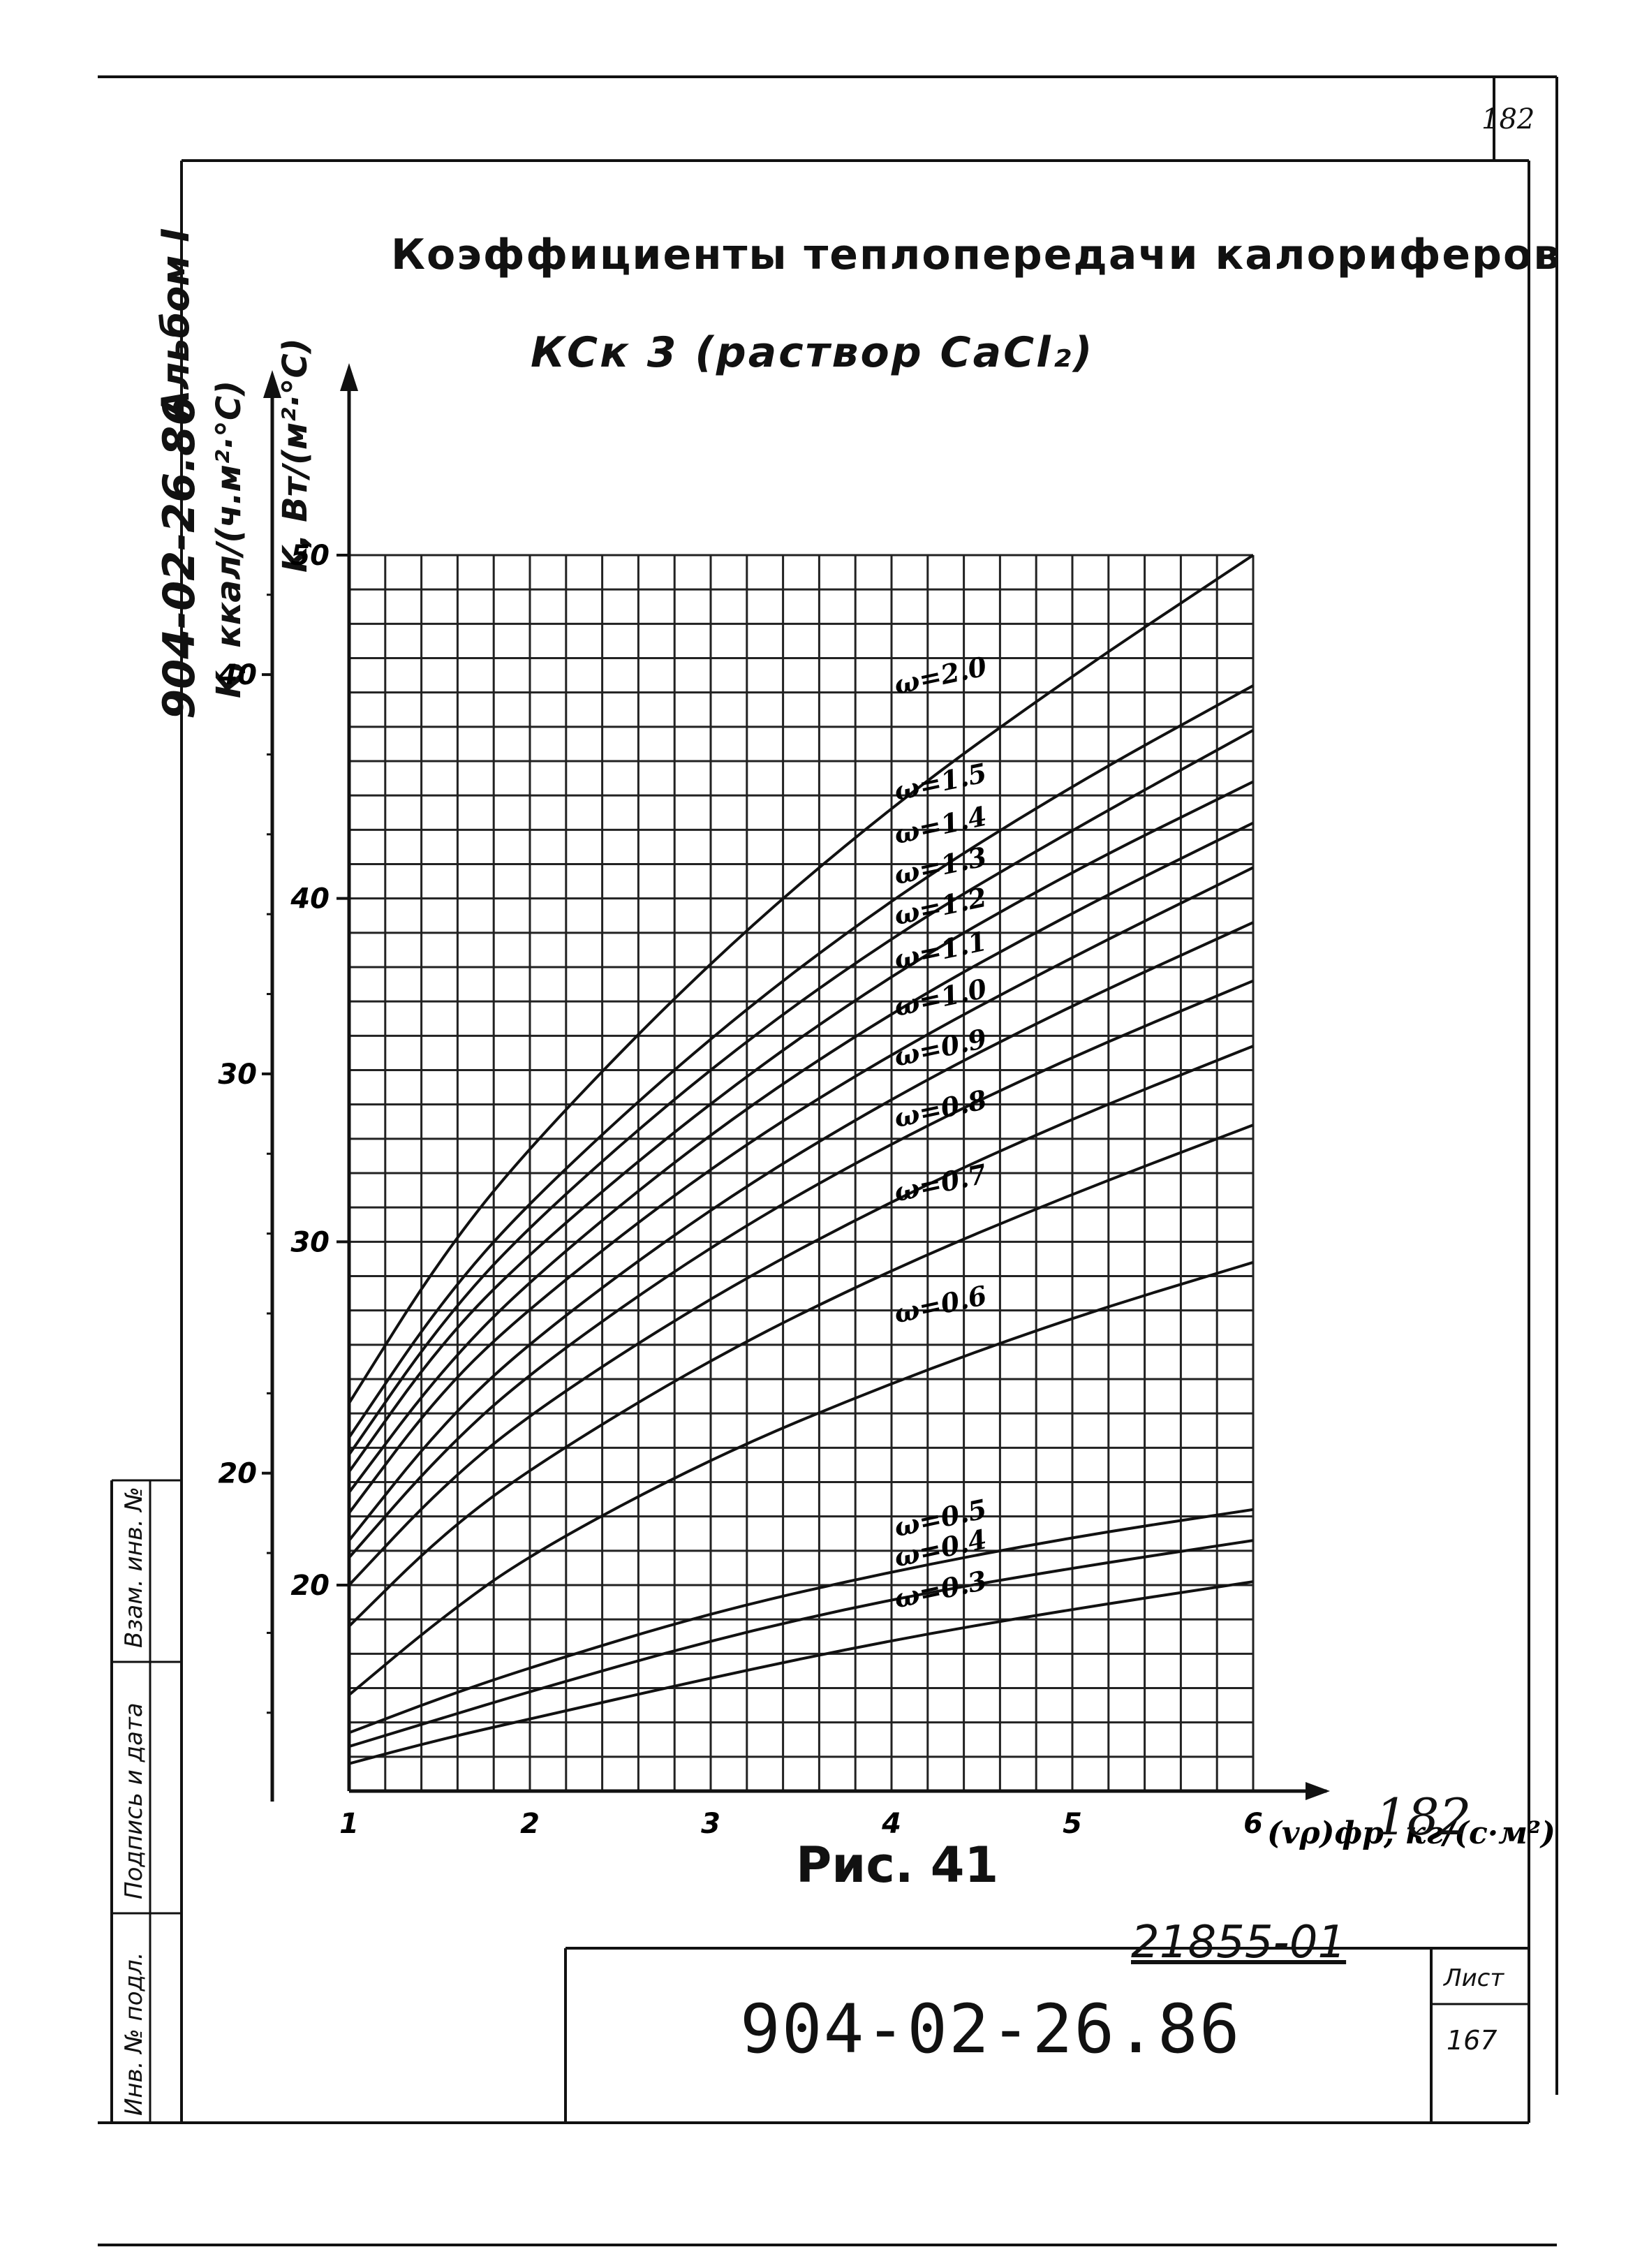 The image size is (1649, 2268). Describe the element at coordinates (977, 254) in the screenshot. I see `chart-title: Коэффициенты теплопередачи калориферов` at that location.